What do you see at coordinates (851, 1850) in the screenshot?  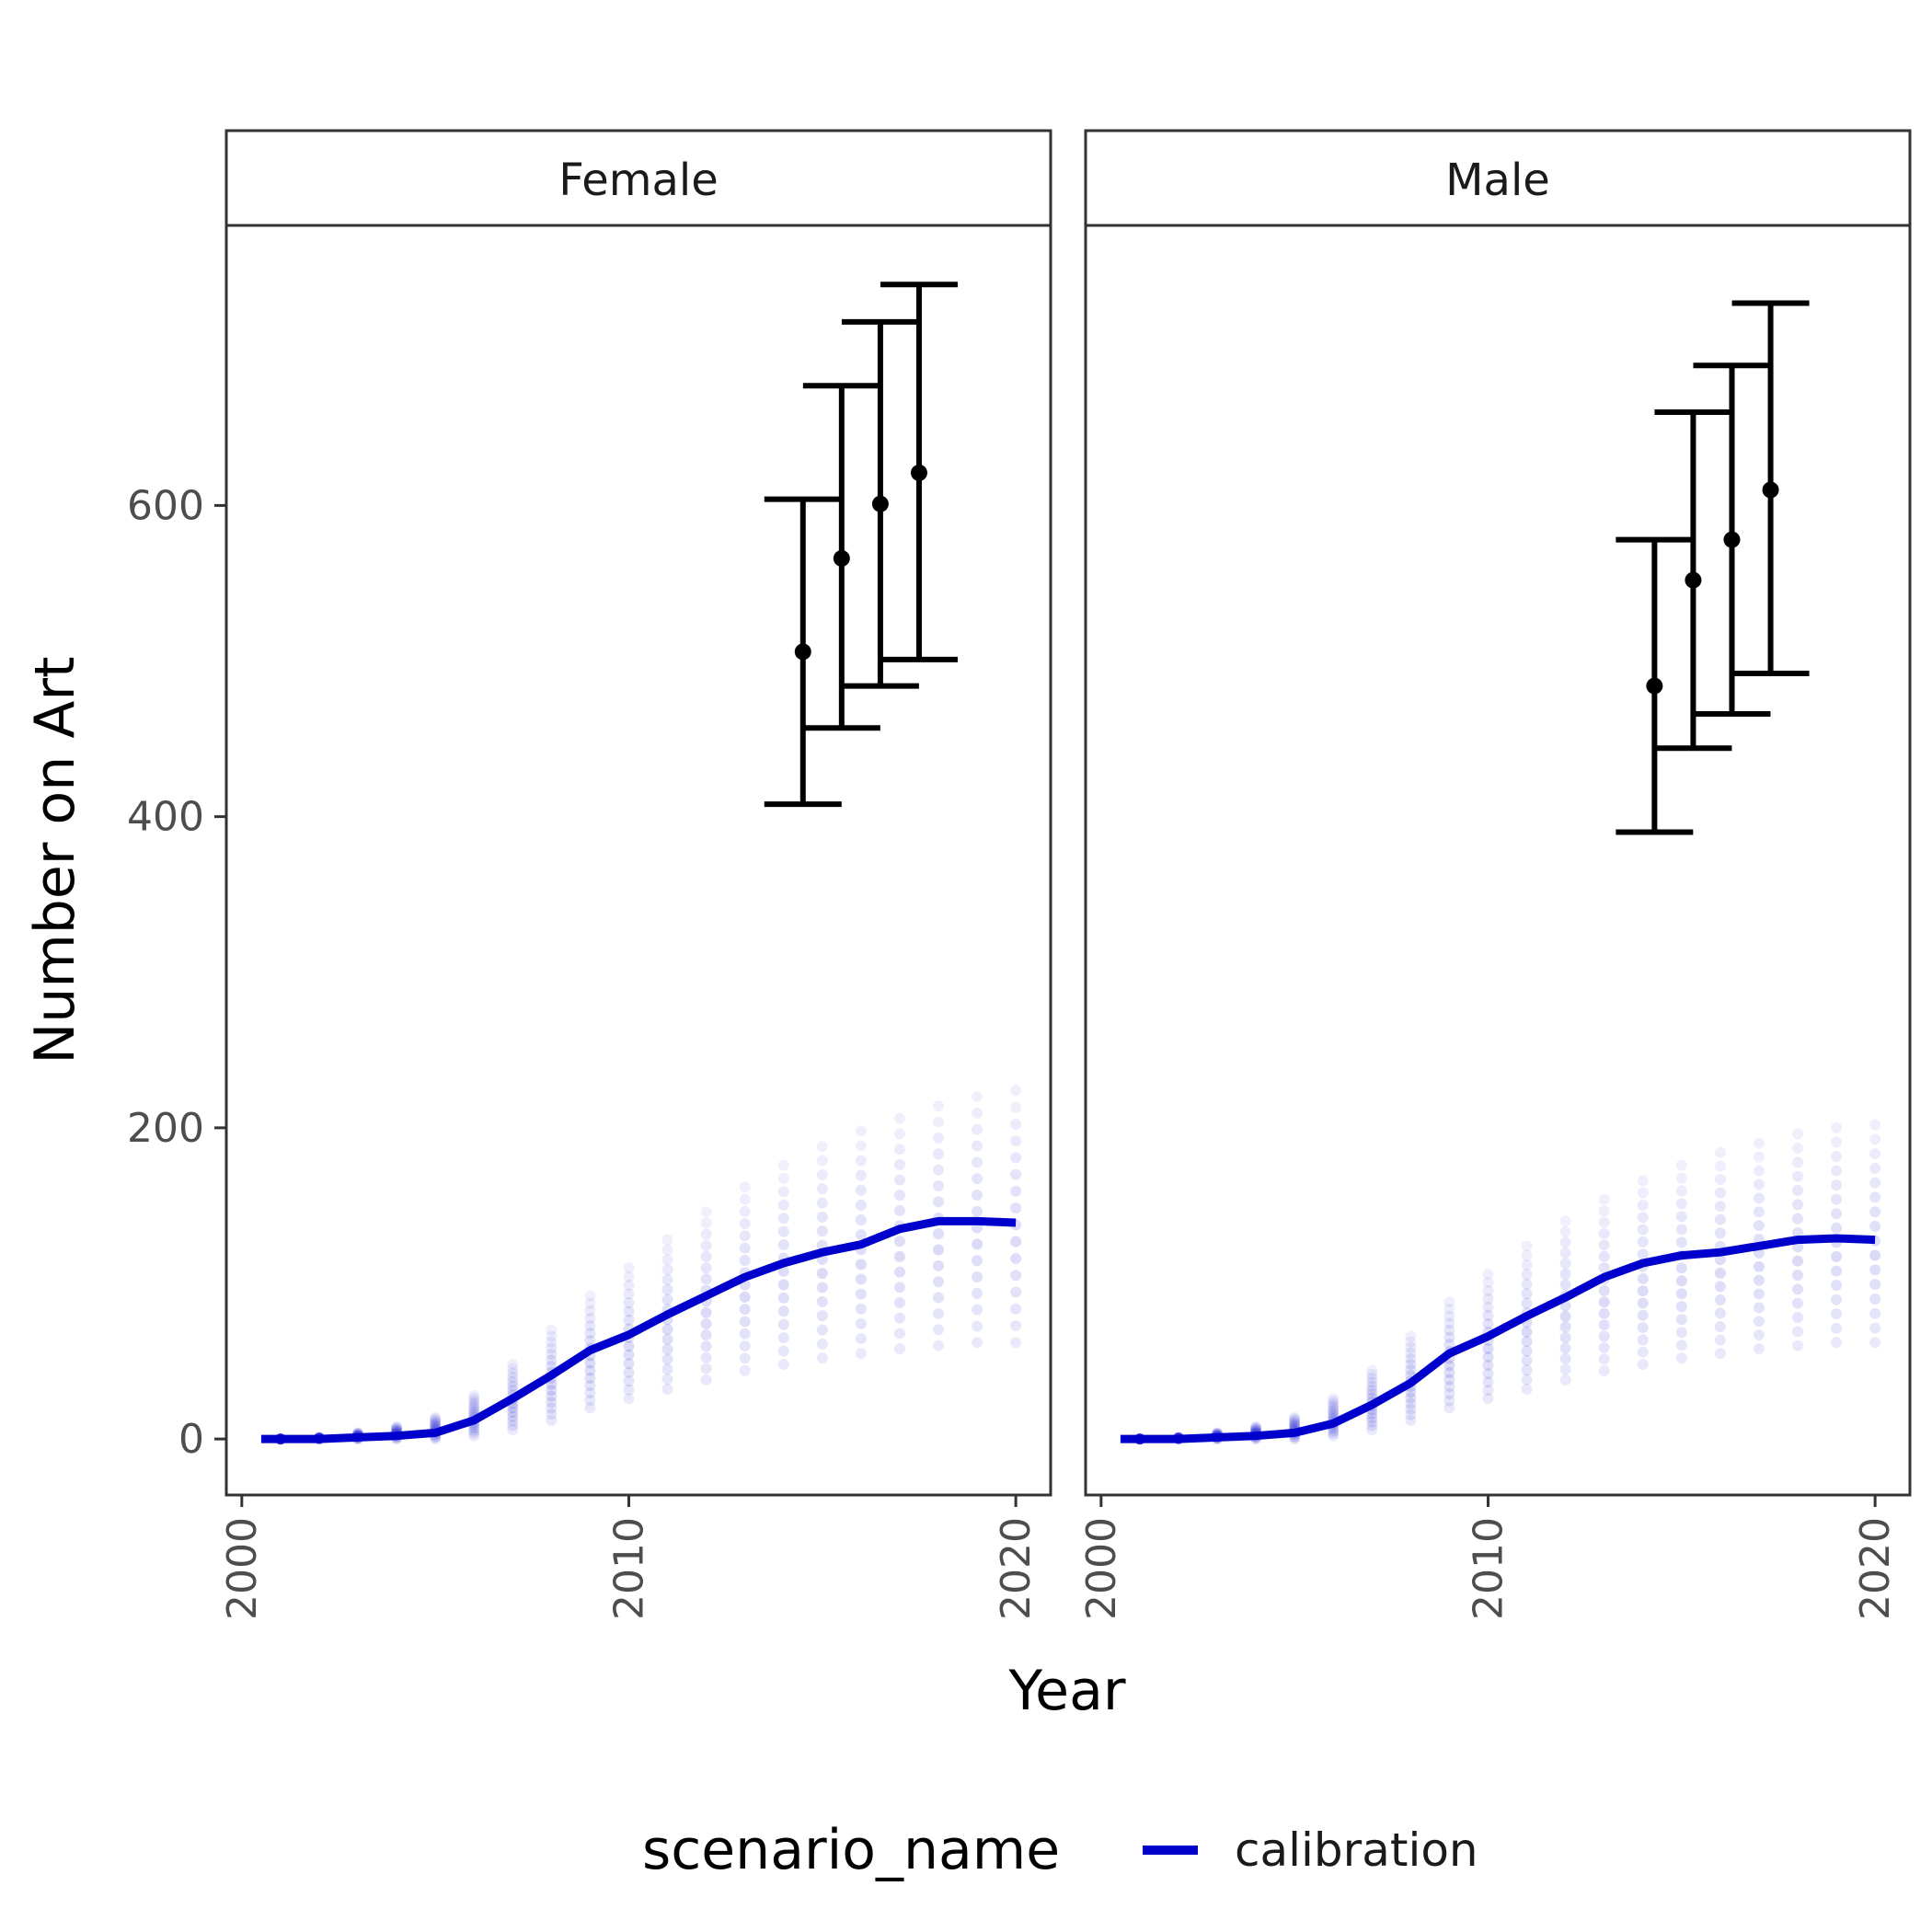 I see `legend-title: scenario_name` at bounding box center [851, 1850].